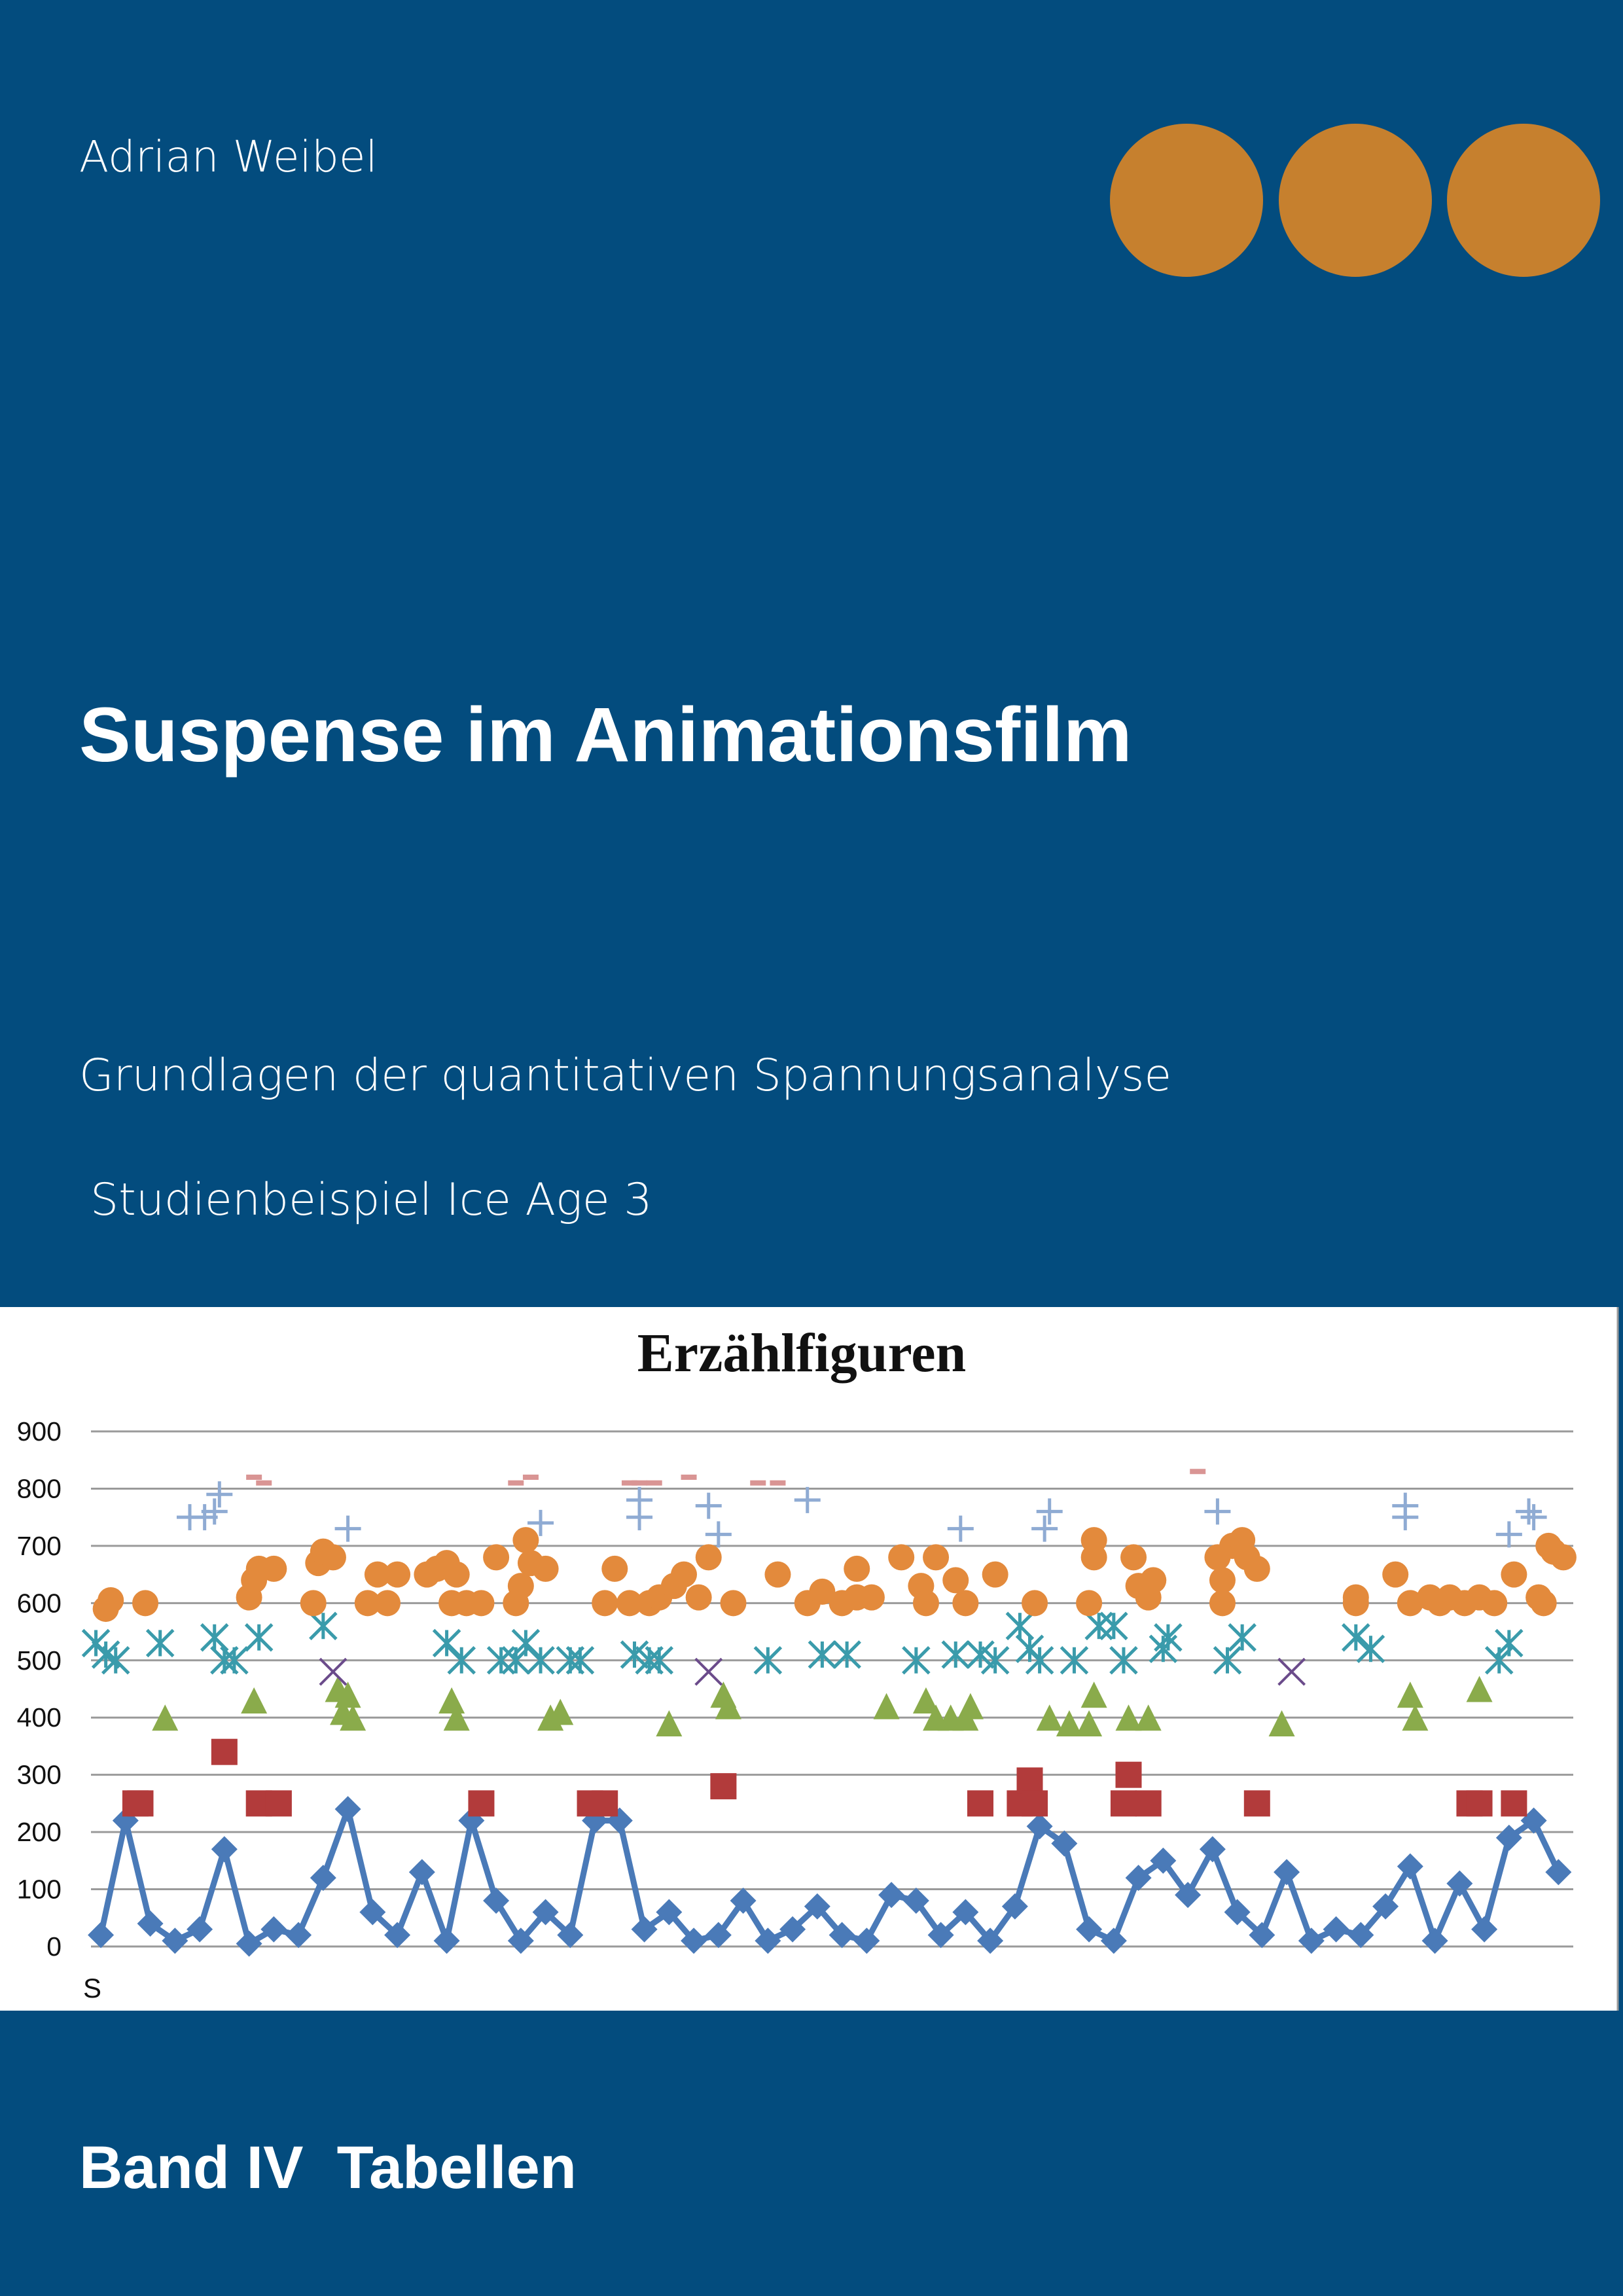  What do you see at coordinates (54, 1946) in the screenshot?
I see `y-tick-label: 0` at bounding box center [54, 1946].